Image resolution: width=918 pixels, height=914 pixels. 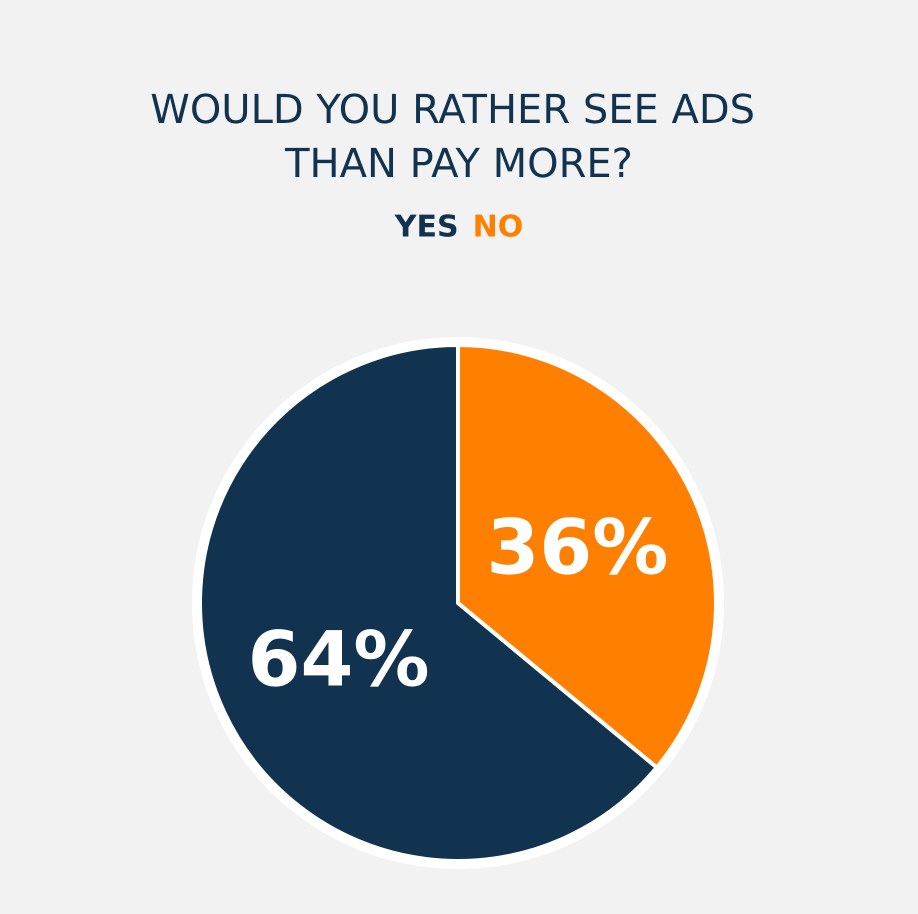 What do you see at coordinates (426, 227) in the screenshot?
I see `slice-label: YES` at bounding box center [426, 227].